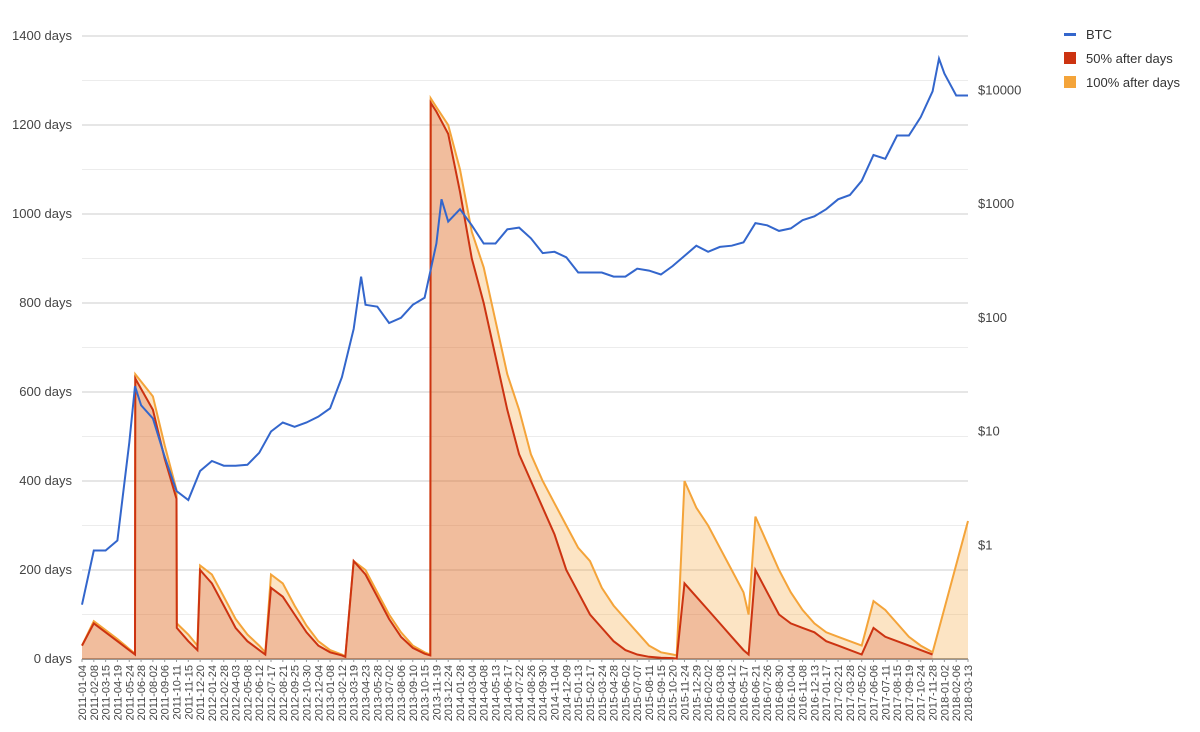 The width and height of the screenshot is (1200, 732). Describe the element at coordinates (378, 693) in the screenshot. I see `x-tick-label: 2013-05-28` at that location.